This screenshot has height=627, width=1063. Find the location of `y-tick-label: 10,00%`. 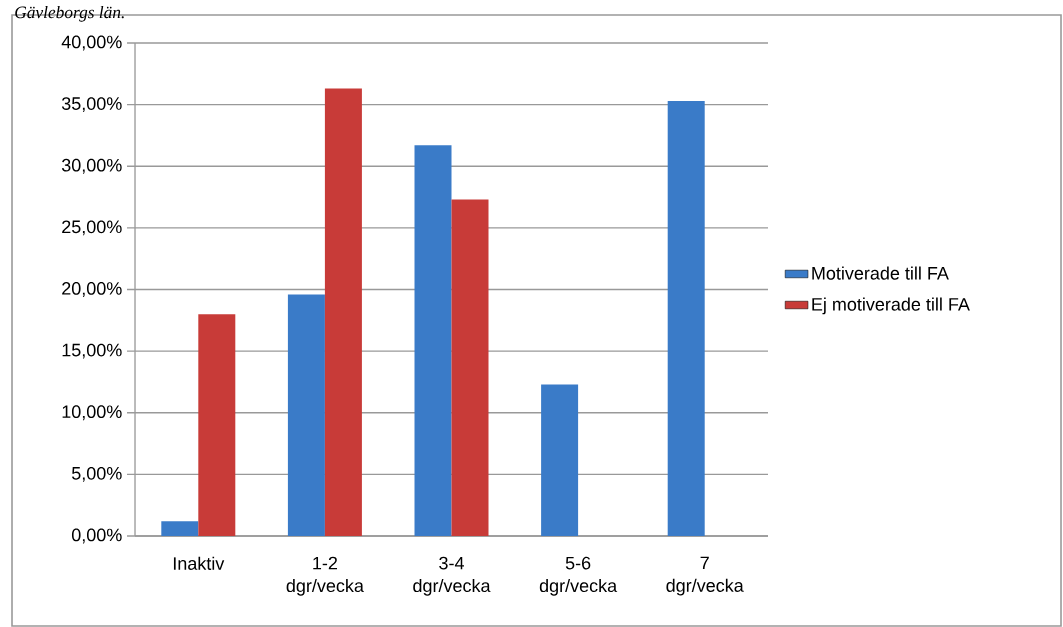

y-tick-label: 10,00% is located at coordinates (92, 413).